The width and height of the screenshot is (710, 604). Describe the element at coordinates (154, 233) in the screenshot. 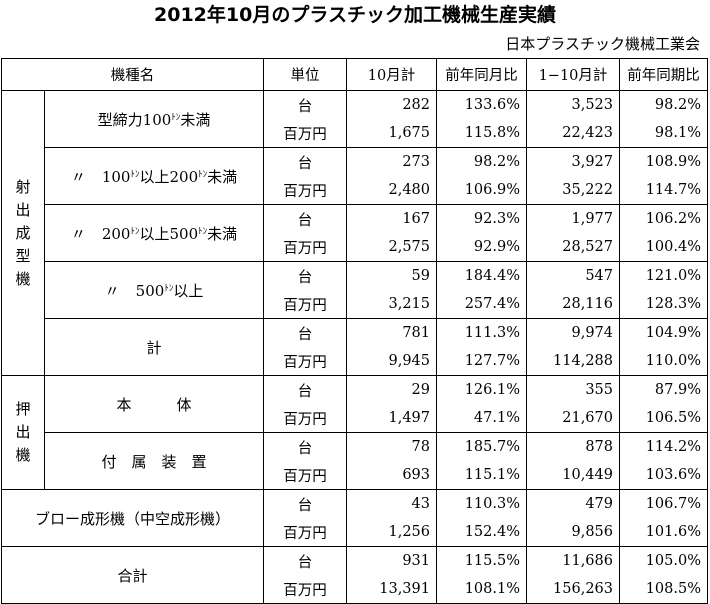

I see `item-label: 〃 200ﾄﾝ以上500ﾄﾝ未満` at that location.